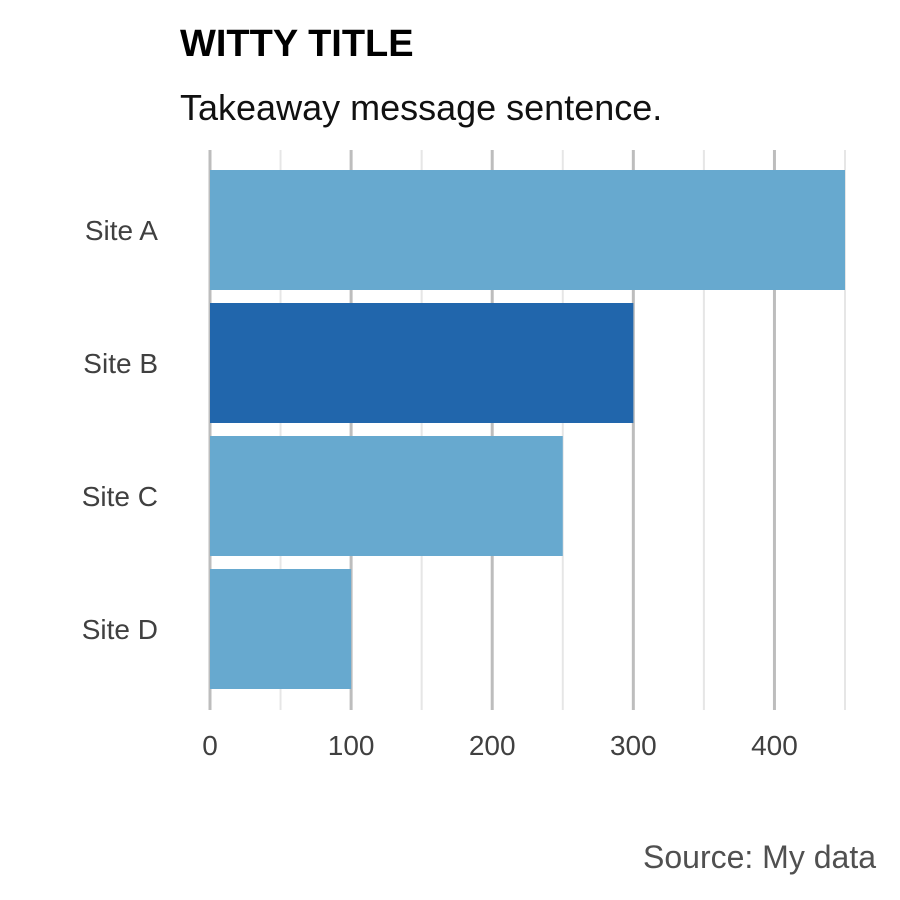  What do you see at coordinates (120, 629) in the screenshot?
I see `category-label: Site D` at bounding box center [120, 629].